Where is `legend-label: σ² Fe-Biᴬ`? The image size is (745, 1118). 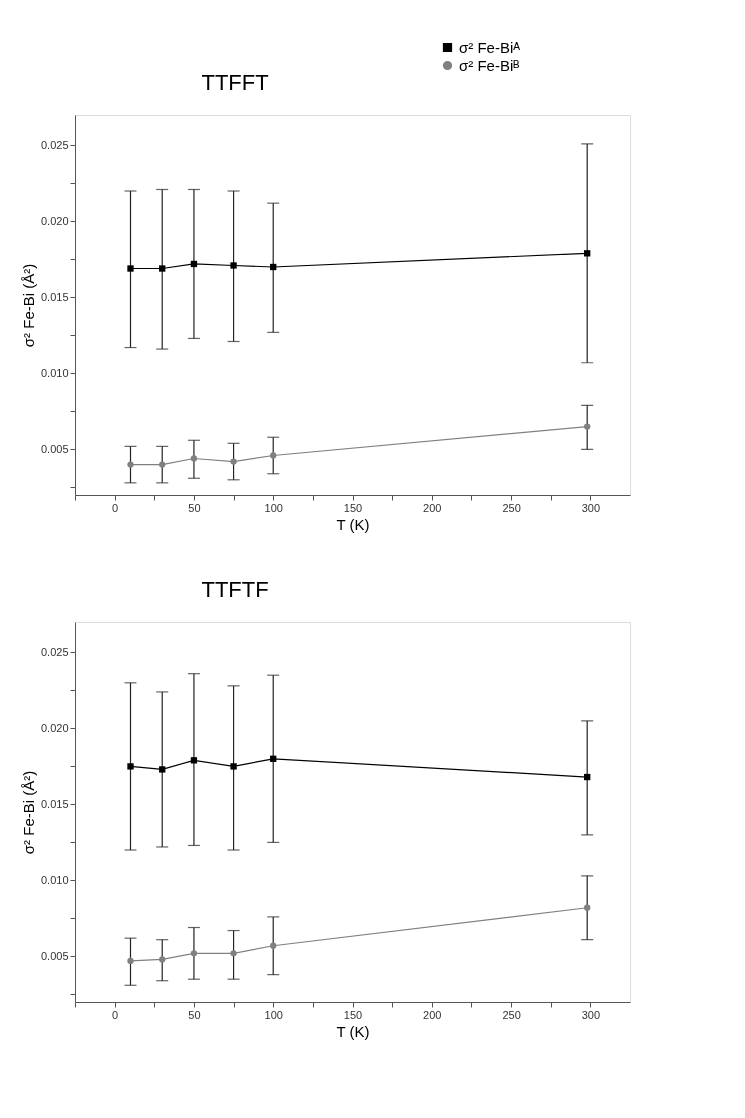
legend-label: σ² Fe-Biᴬ is located at coordinates (490, 47).